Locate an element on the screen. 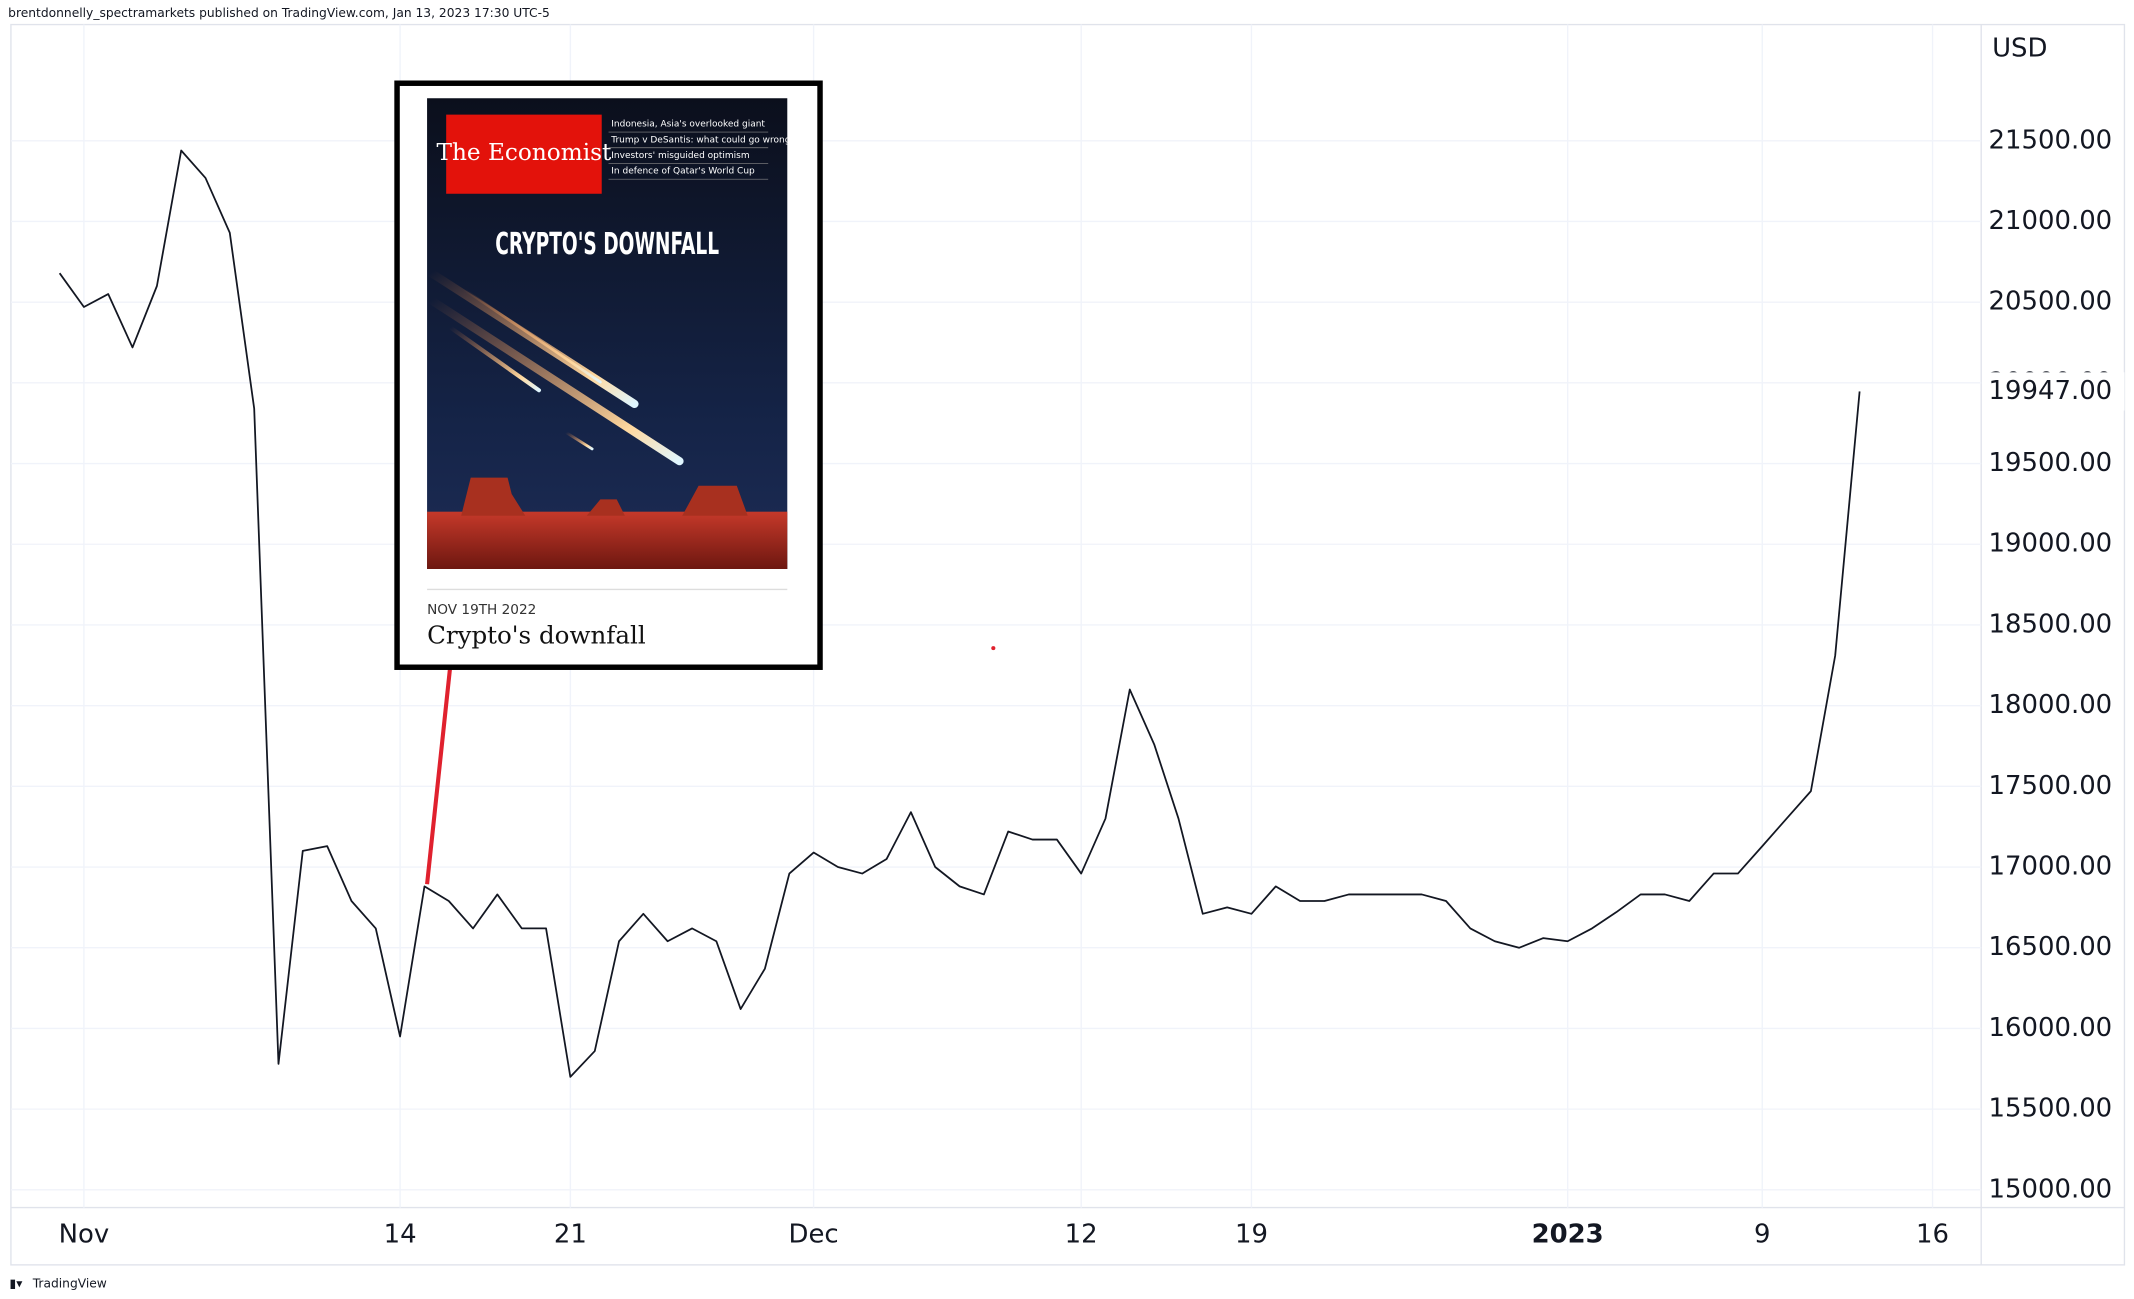 The image size is (2134, 1299). cover-date: NOV 19TH 2022 is located at coordinates (481, 610).